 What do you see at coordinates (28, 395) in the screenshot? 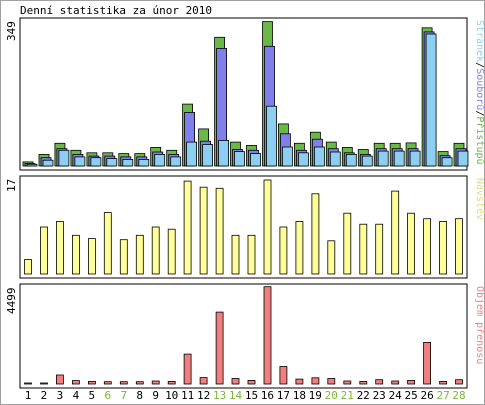
I see `x-tick-1: 1` at bounding box center [28, 395].